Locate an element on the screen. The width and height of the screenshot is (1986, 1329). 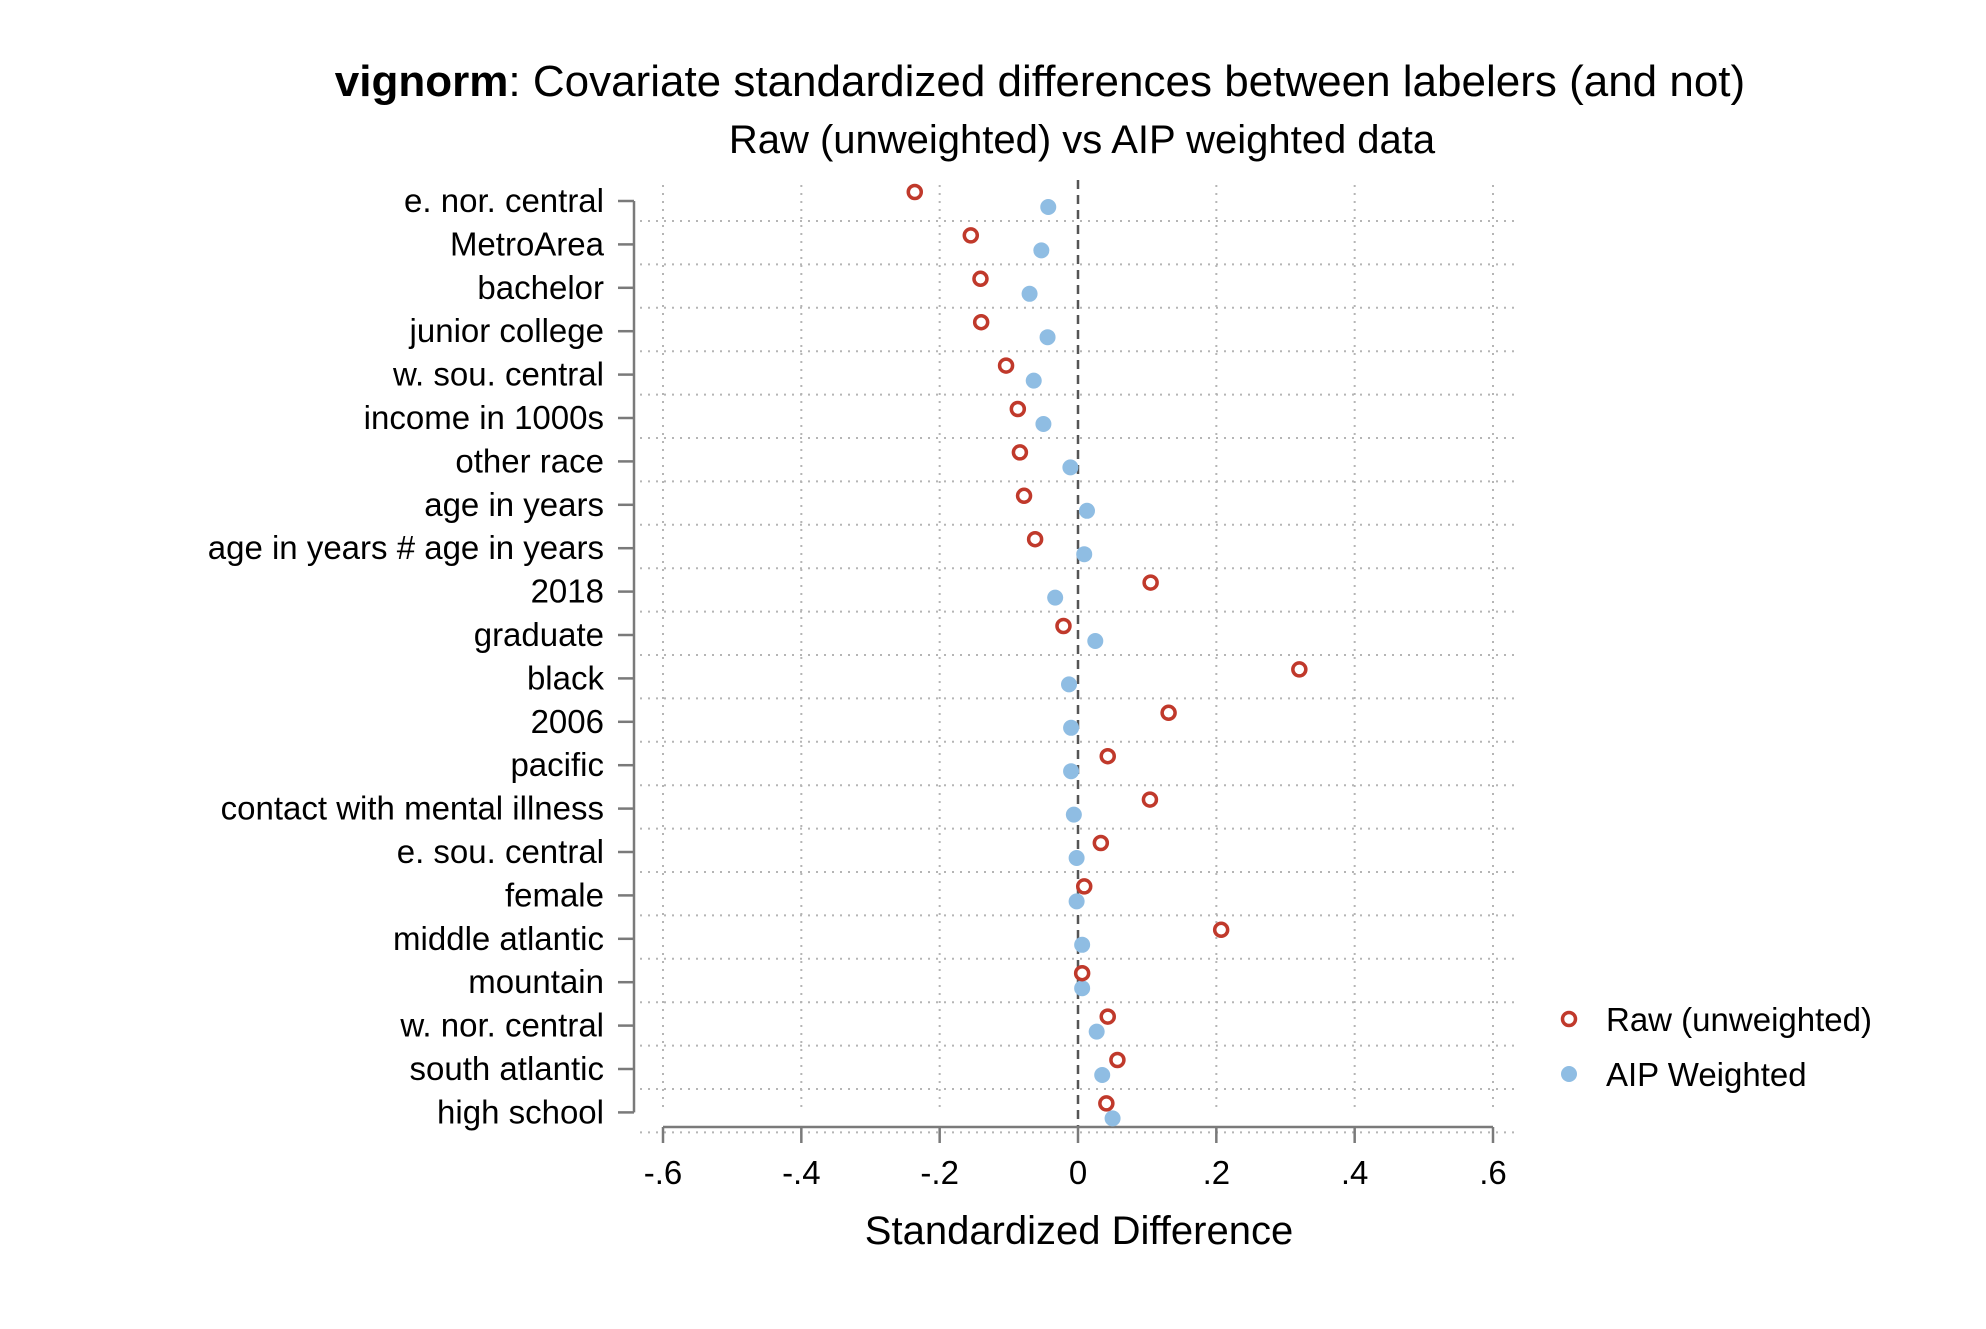
x-tick-label: .6 is located at coordinates (1493, 1172).